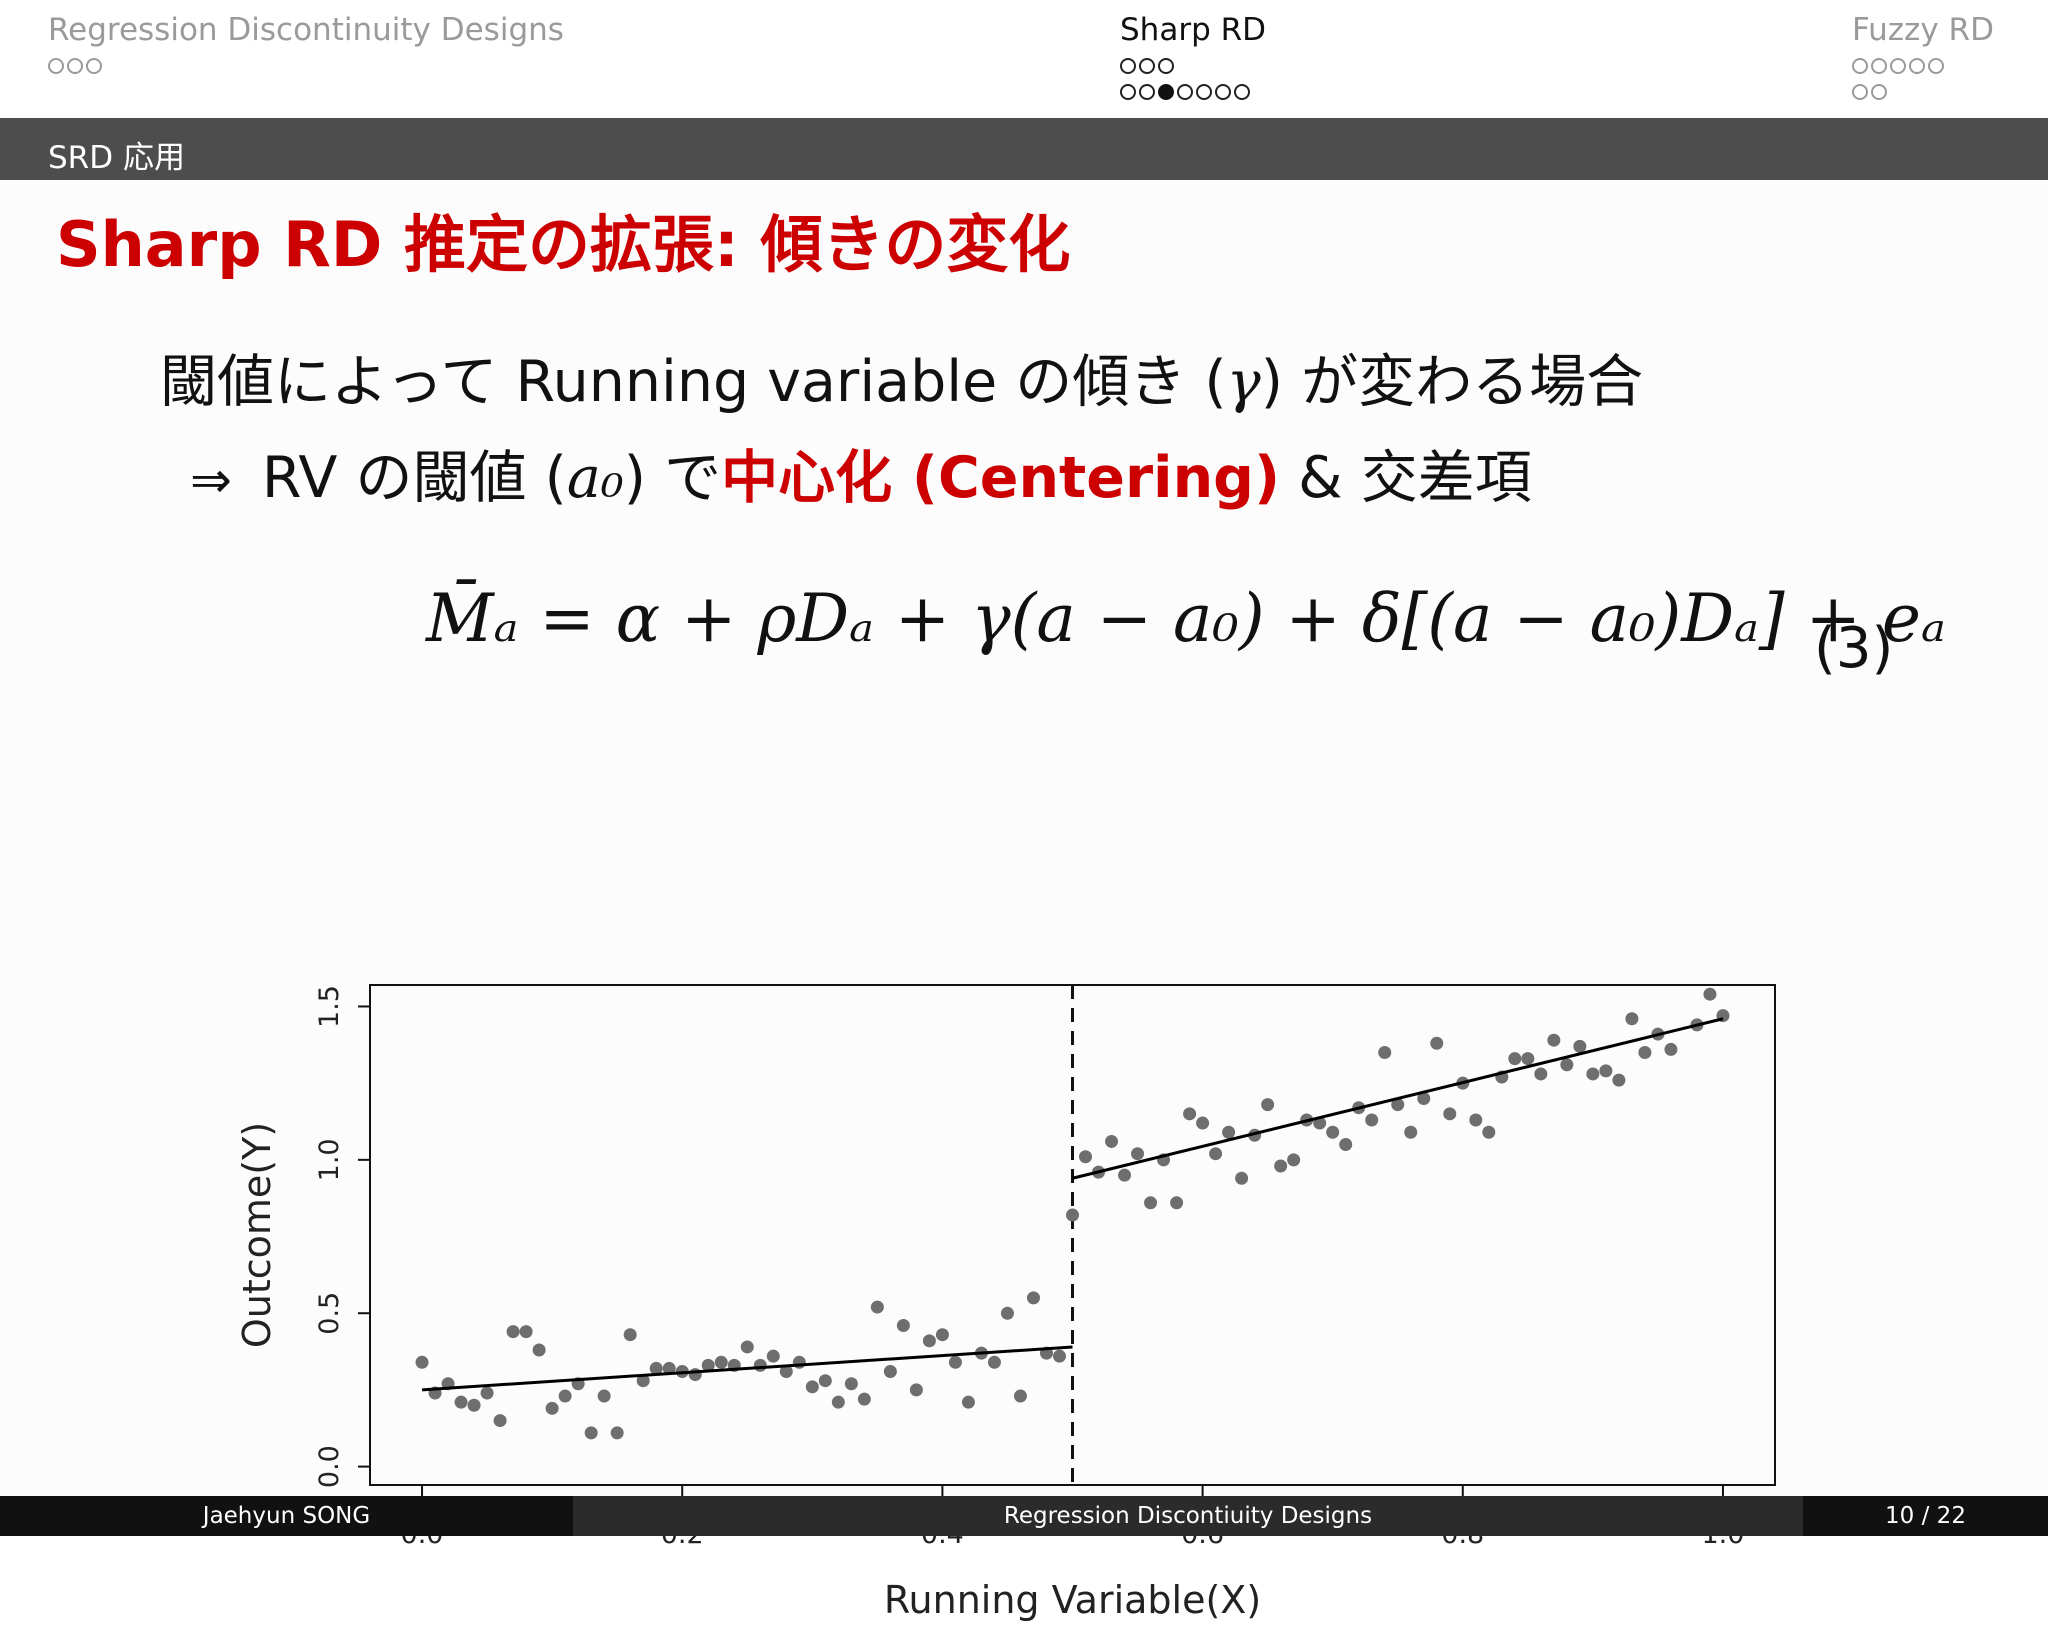 The height and width of the screenshot is (1640, 2048). I want to click on nav-section-regression-discontinuity-designs: Regression Discontinuity Designs, so click(306, 44).